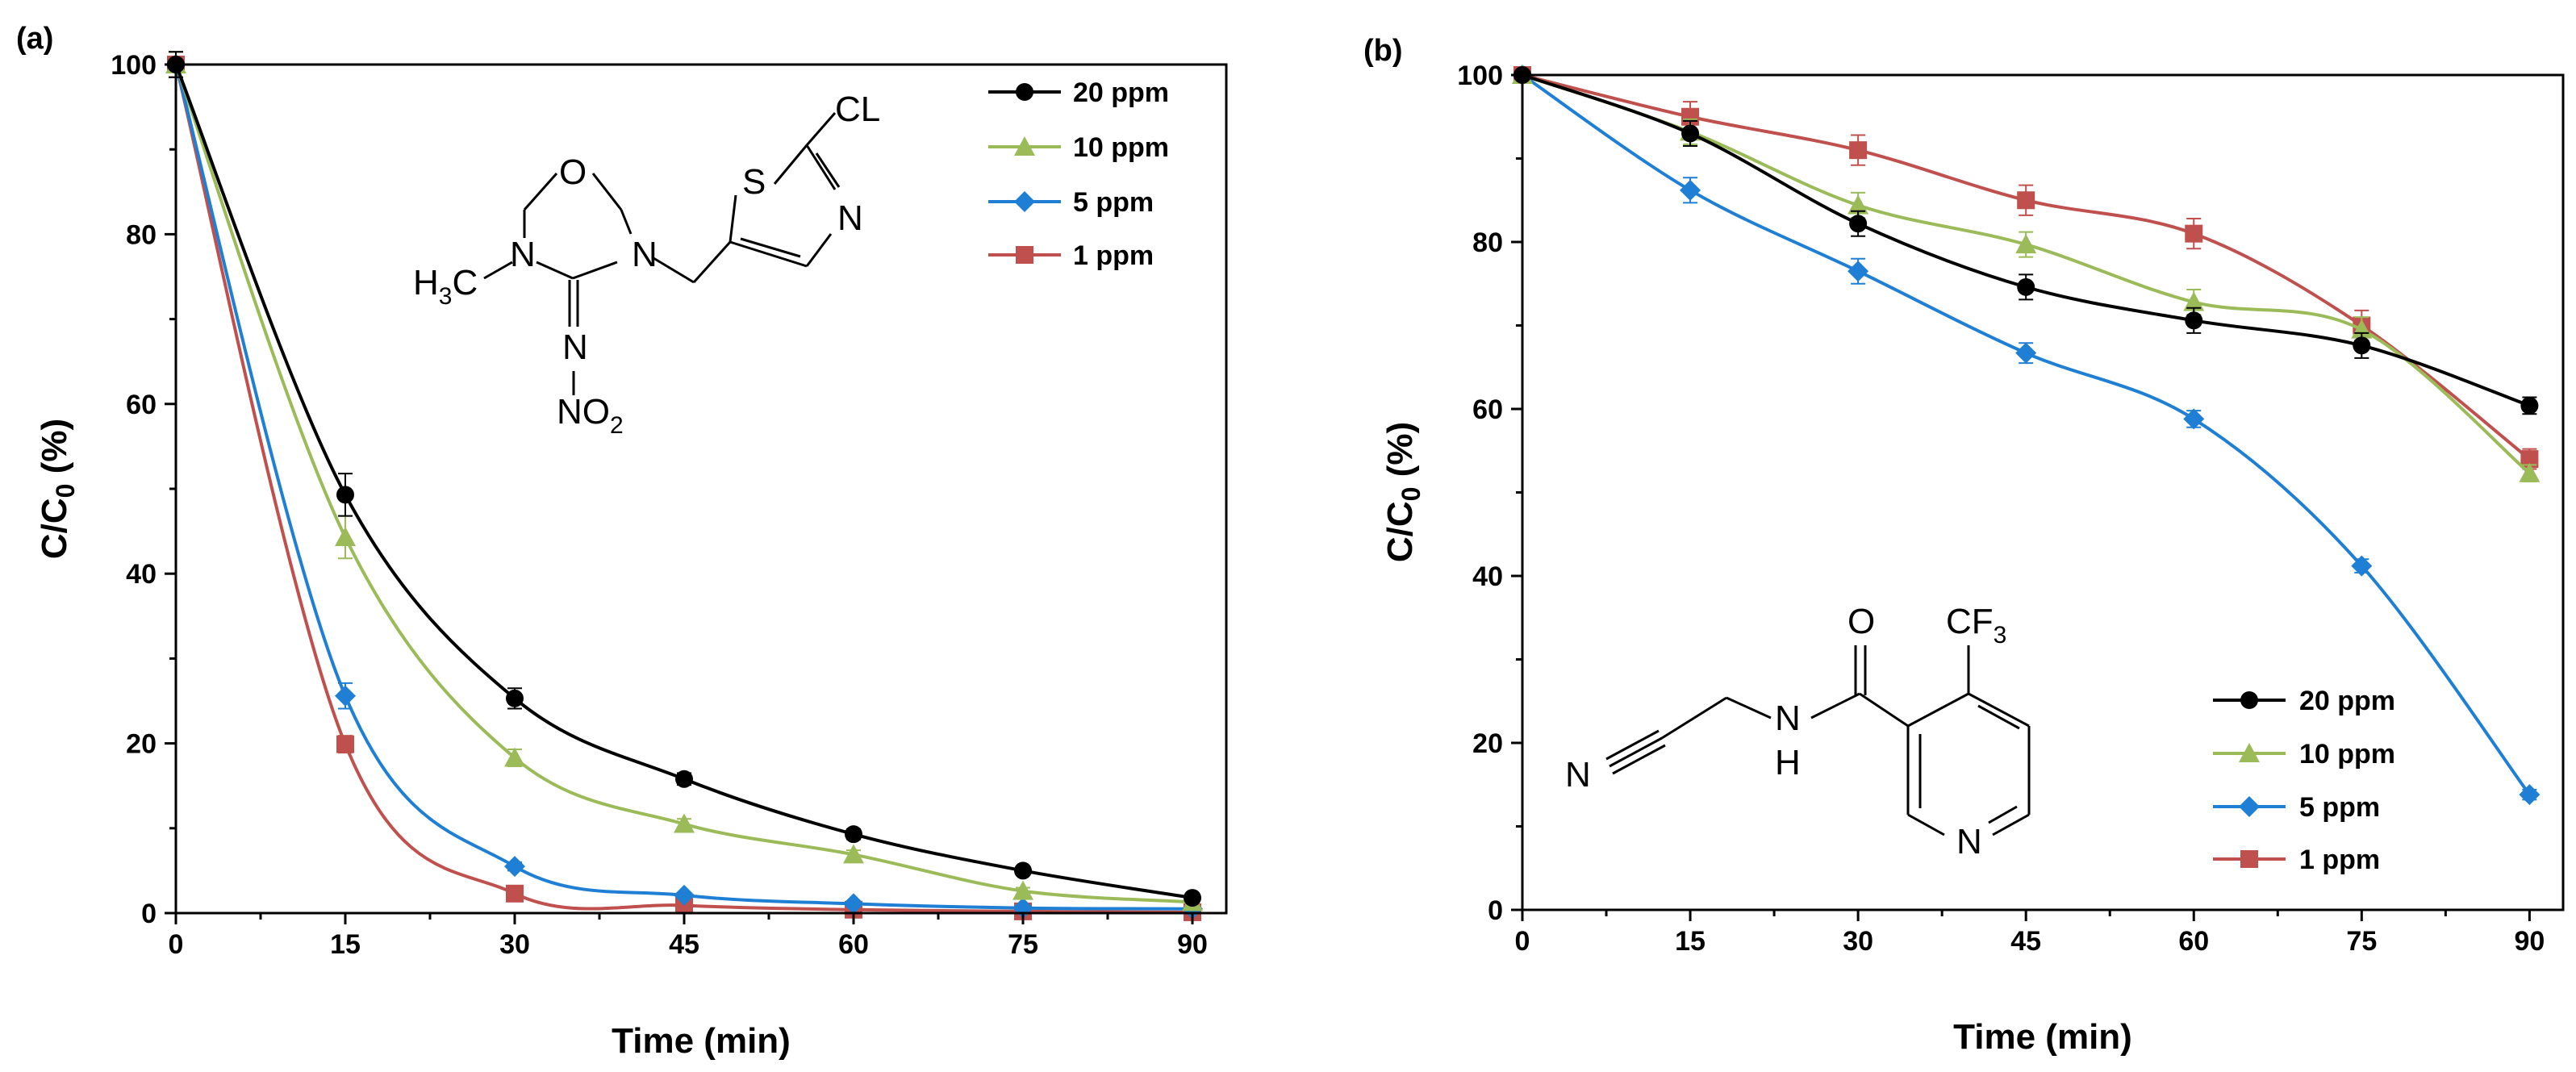  I want to click on panel-b-chemical-structure: N N H O N CF3, so click(1798, 731).